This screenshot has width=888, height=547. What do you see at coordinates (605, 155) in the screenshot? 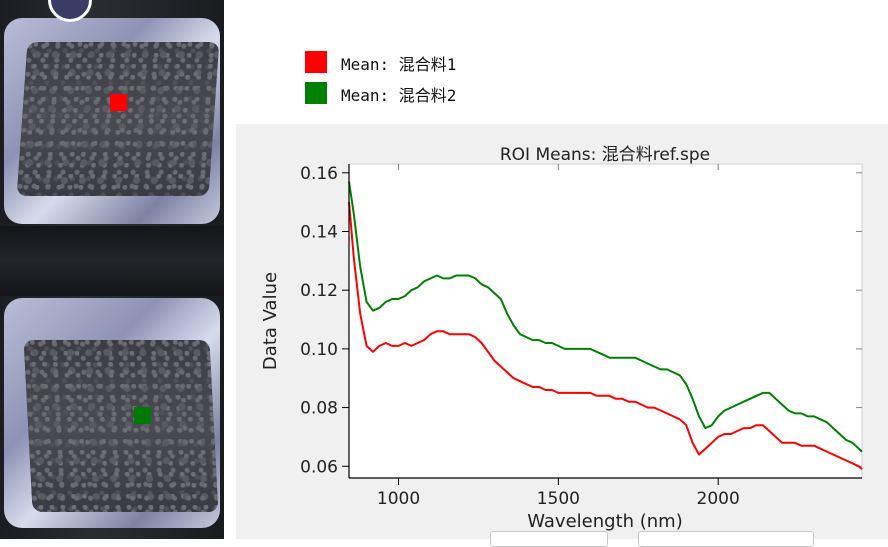
I see `chart-title: ROI Means: 混合料ref.spe` at bounding box center [605, 155].